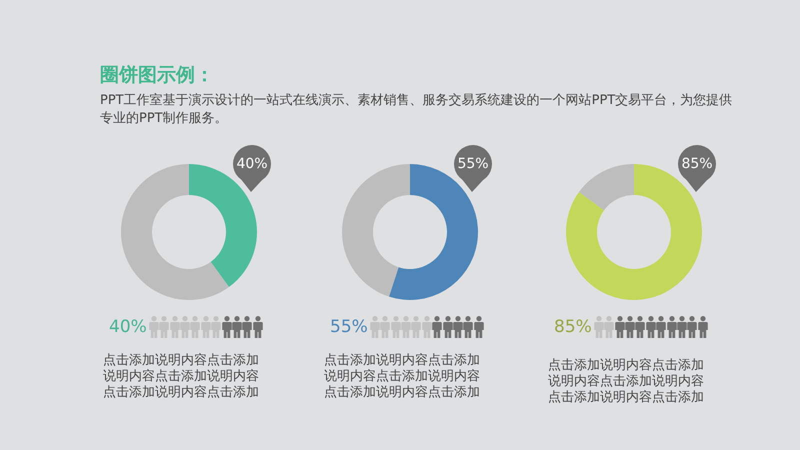 The image size is (800, 450). What do you see at coordinates (157, 75) in the screenshot?
I see `text: 圈饼图示例：` at bounding box center [157, 75].